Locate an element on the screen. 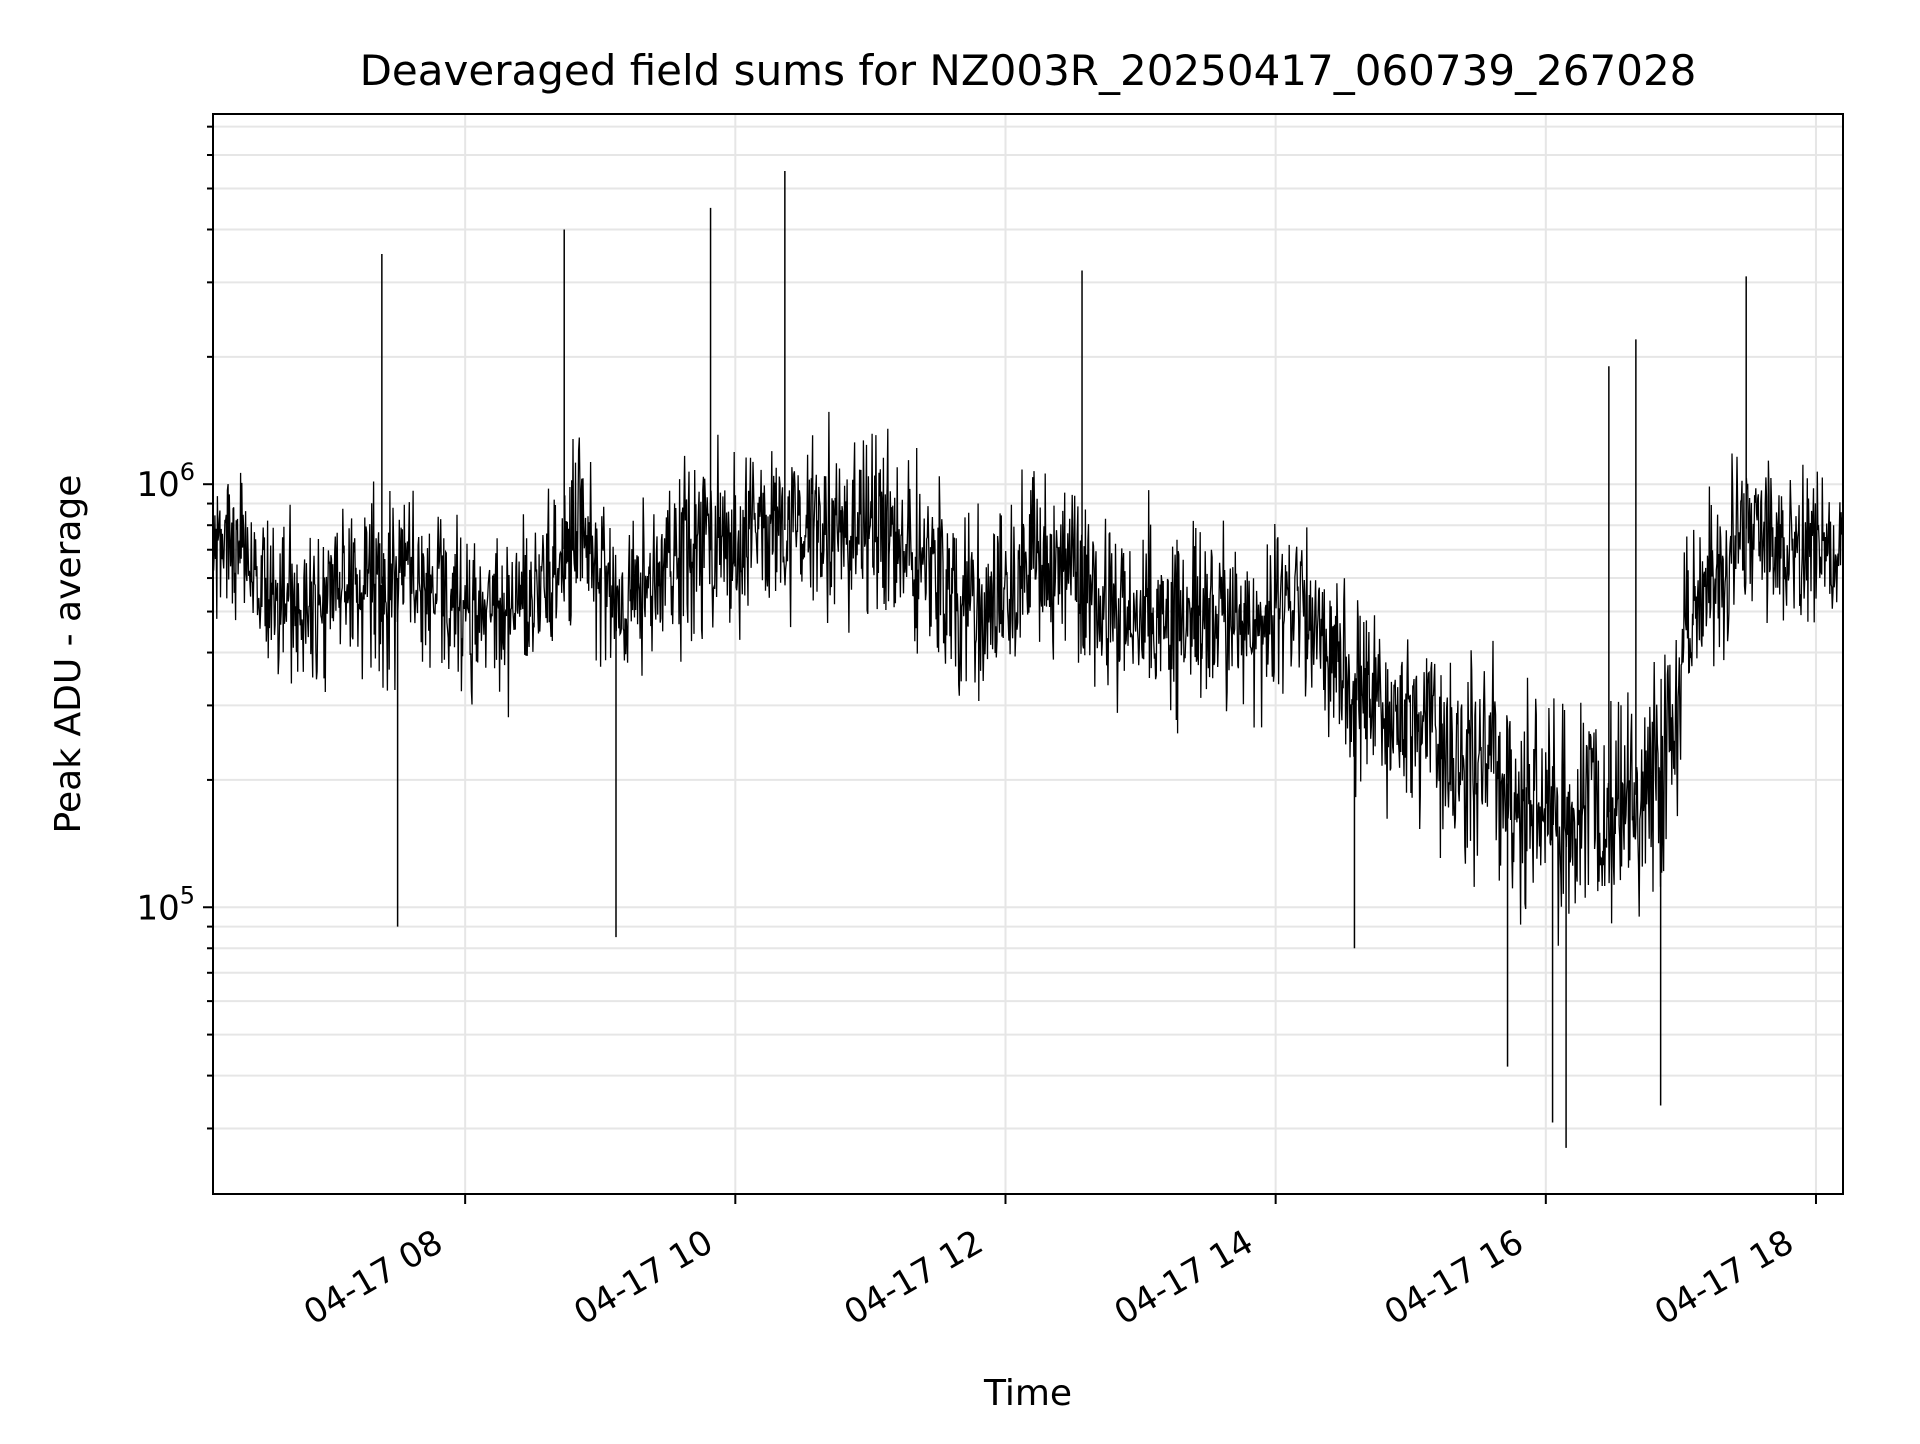 Image resolution: width=1920 pixels, height=1444 pixels. y-axis-label: Peak ADU - average is located at coordinates (68, 654).